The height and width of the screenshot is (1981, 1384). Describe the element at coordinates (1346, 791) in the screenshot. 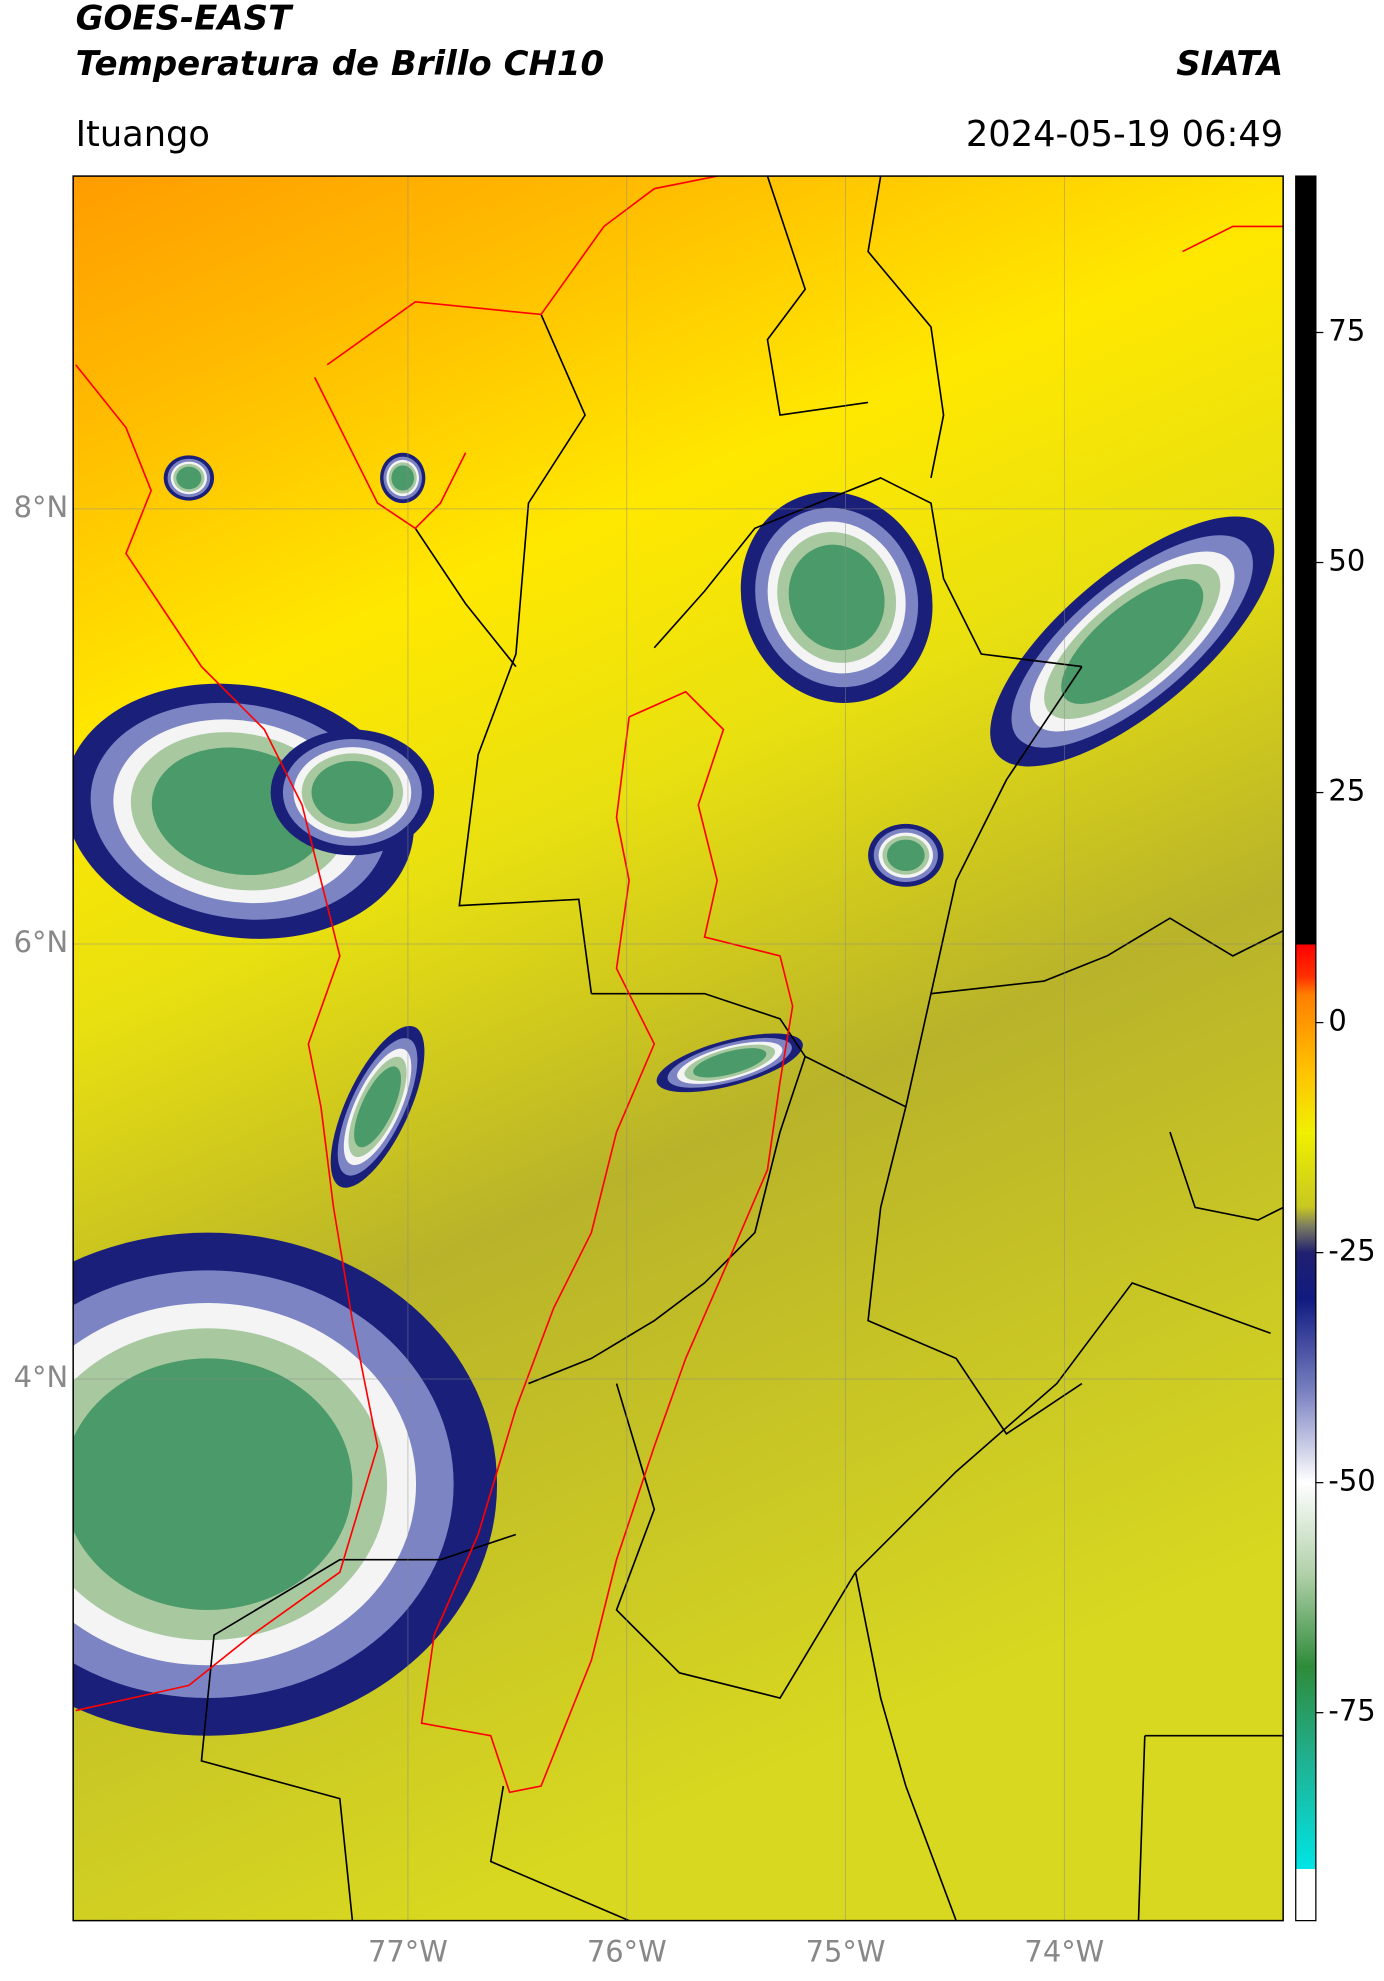

I see `colorbar-tick-label: 25` at that location.